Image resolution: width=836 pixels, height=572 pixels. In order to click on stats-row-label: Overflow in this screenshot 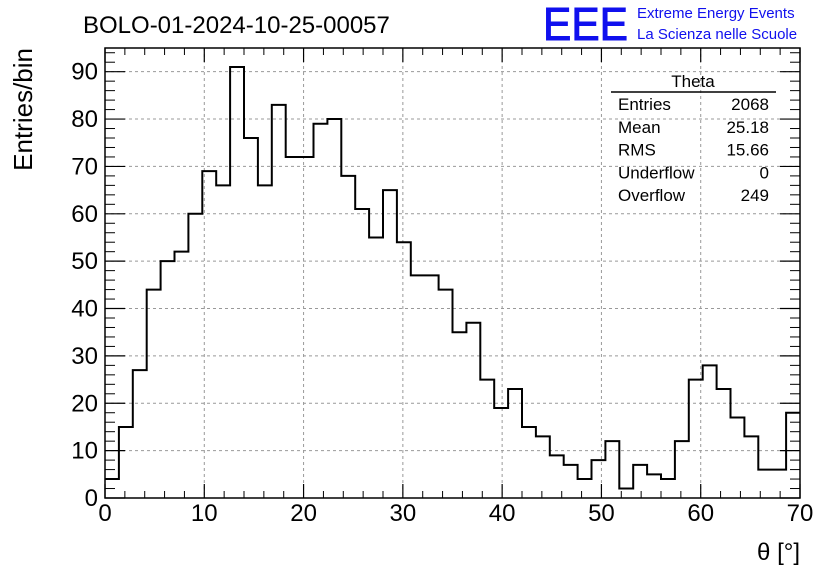, I will do `click(652, 195)`.